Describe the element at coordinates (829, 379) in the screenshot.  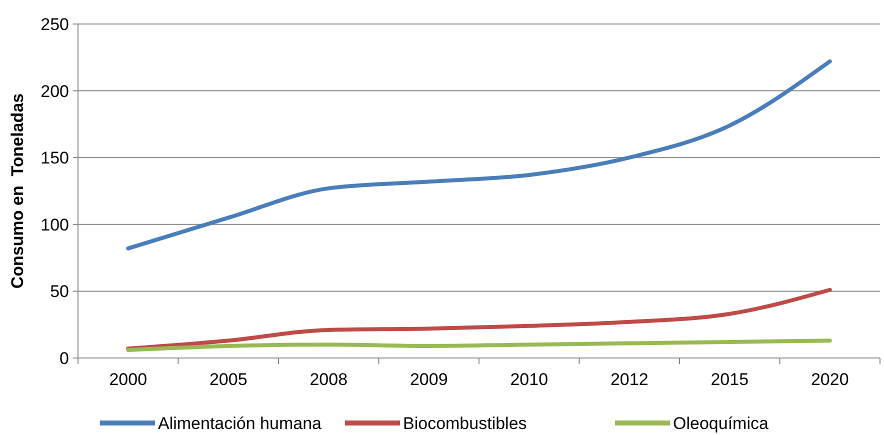
I see `x-tick-label: 2020` at that location.